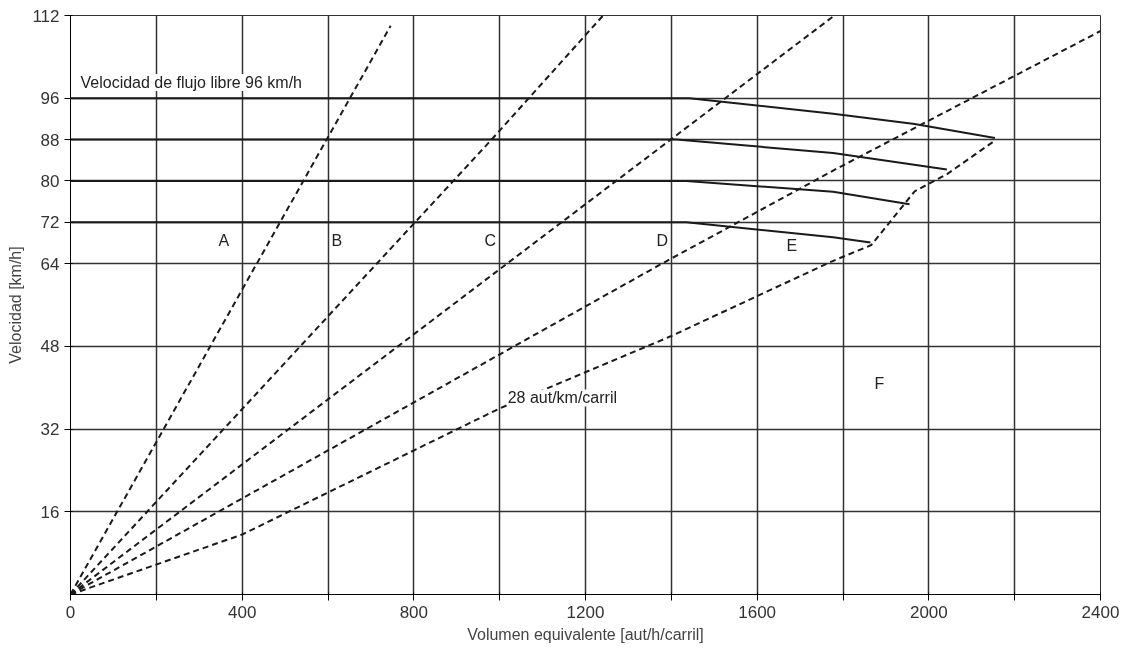 The image size is (1138, 653). I want to click on x-tick-label: 800, so click(414, 612).